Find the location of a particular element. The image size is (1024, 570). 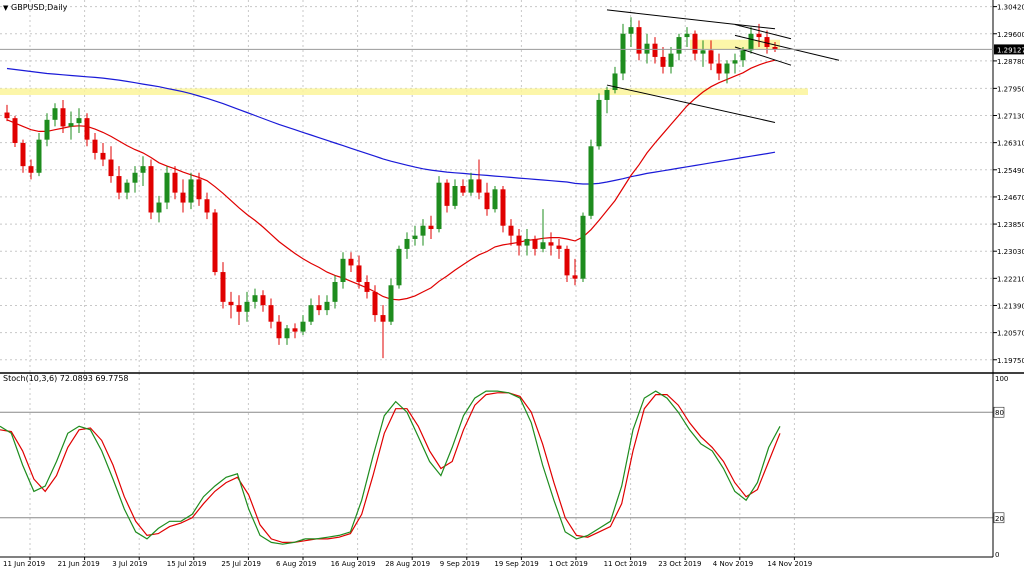

stoch-tick-label: 80 is located at coordinates (999, 413).